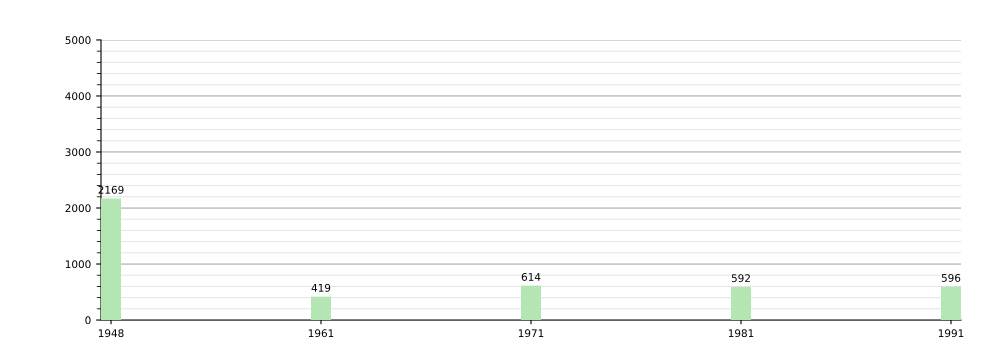 The image size is (1000, 360). What do you see at coordinates (78, 96) in the screenshot?
I see `y-tick-label: 4000` at bounding box center [78, 96].